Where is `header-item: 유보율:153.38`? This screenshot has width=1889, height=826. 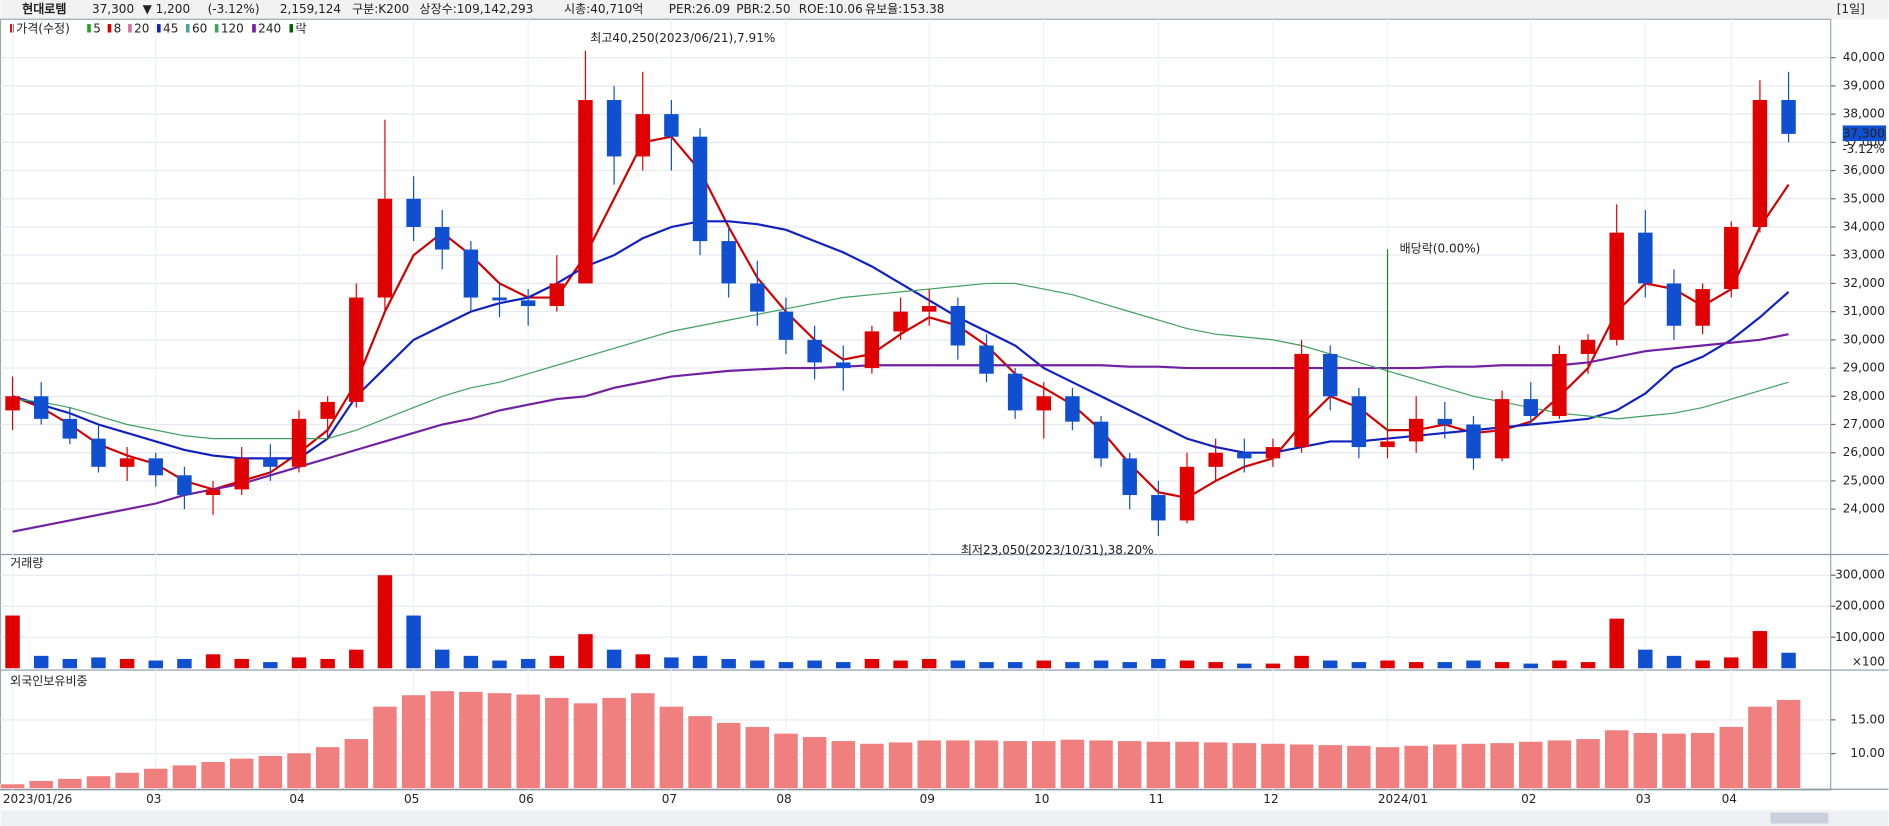 header-item: 유보율:153.38 is located at coordinates (904, 9).